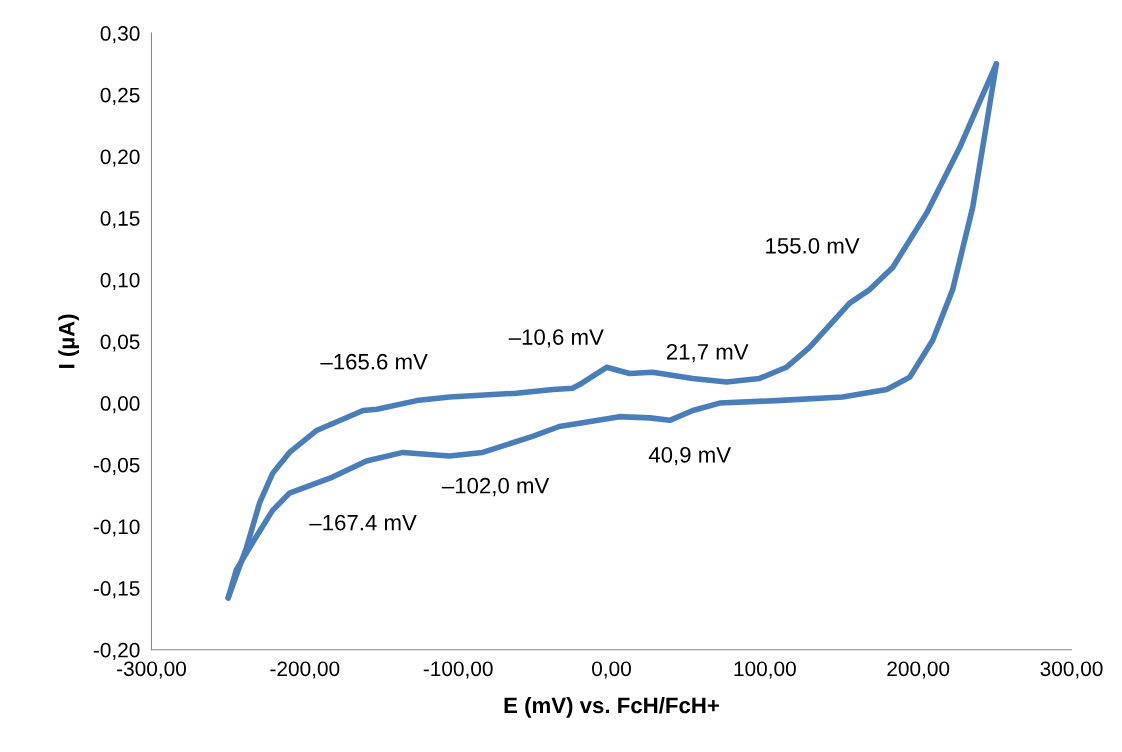  Describe the element at coordinates (151, 670) in the screenshot. I see `x-tick-label: -300,00` at that location.